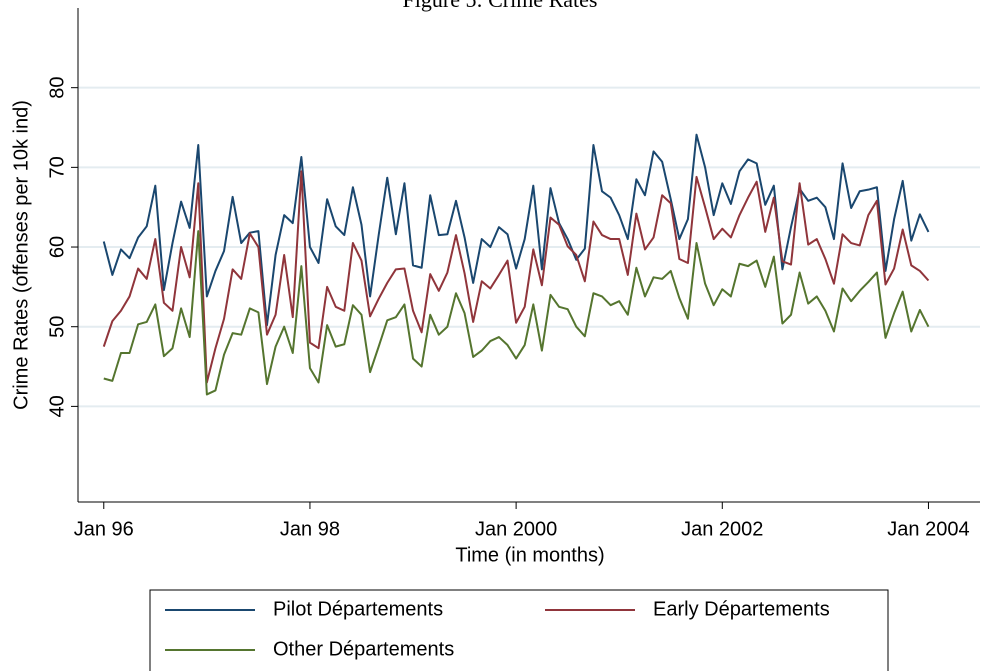  What do you see at coordinates (519, 630) in the screenshot?
I see `legend-box` at bounding box center [519, 630].